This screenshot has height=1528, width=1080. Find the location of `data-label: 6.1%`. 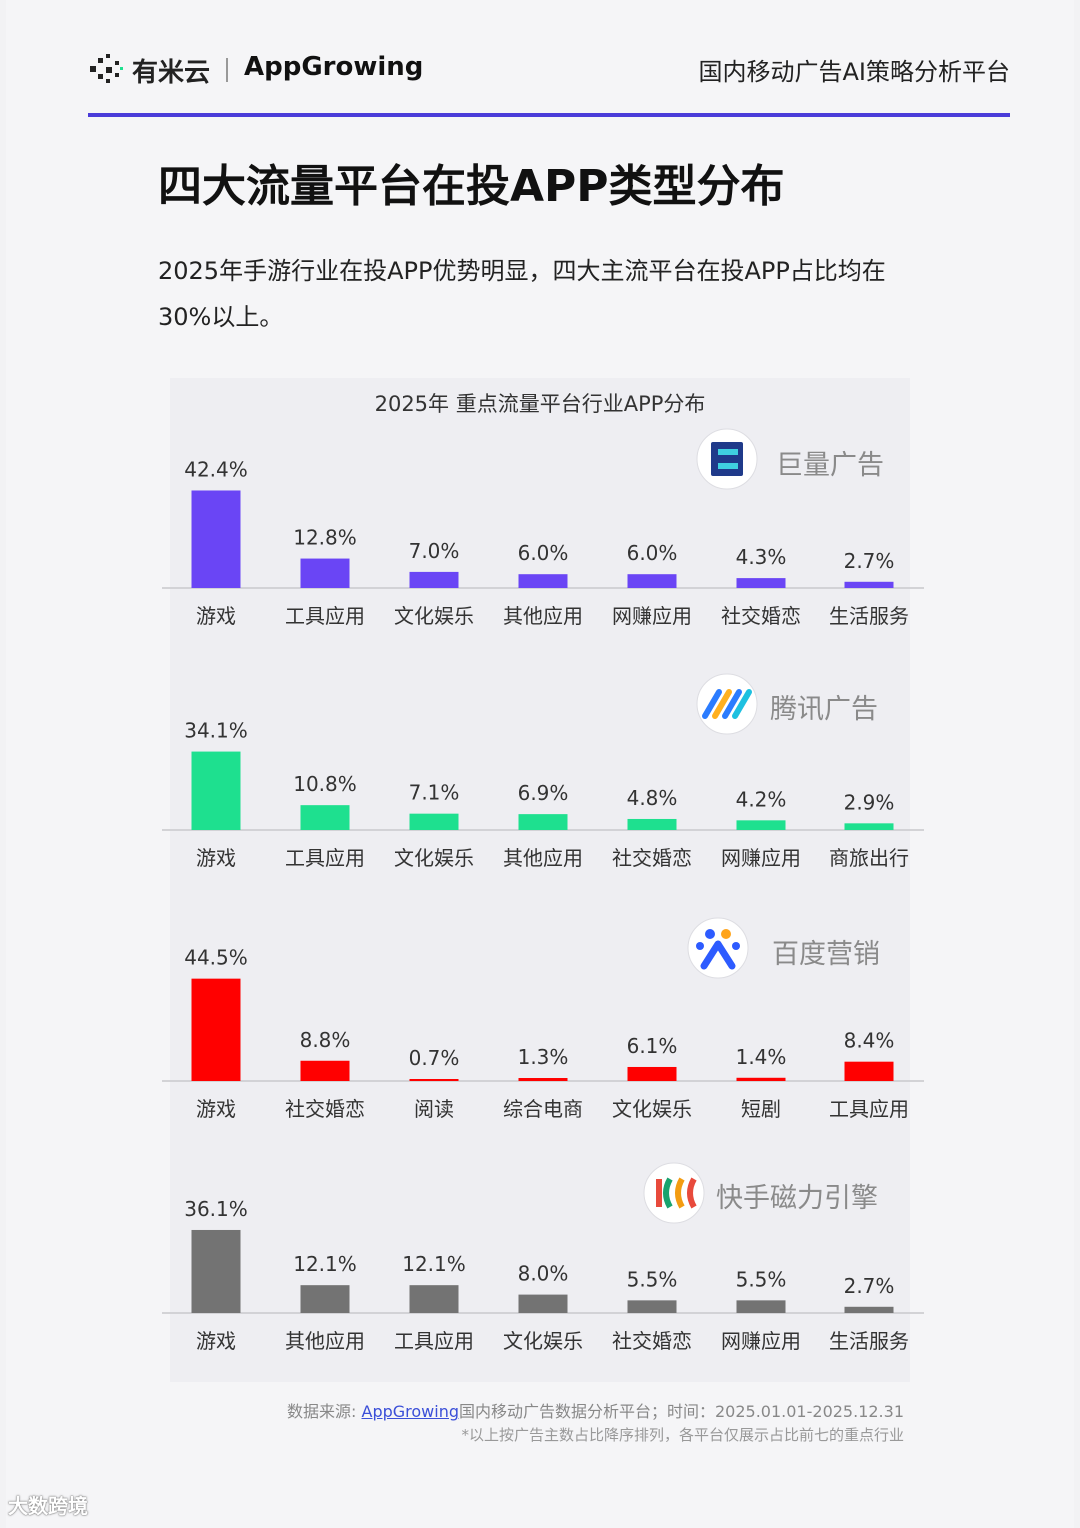

data-label: 6.1% is located at coordinates (652, 1046).